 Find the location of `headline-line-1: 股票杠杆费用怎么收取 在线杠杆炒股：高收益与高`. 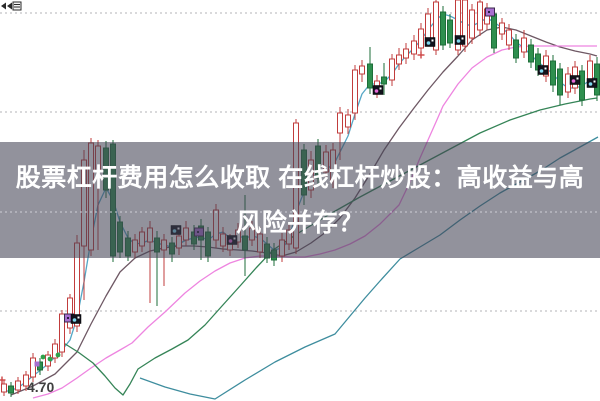

headline-line-1: 股票杠杆费用怎么收取 在线杠杆炒股：高收益与高 is located at coordinates (300, 178).